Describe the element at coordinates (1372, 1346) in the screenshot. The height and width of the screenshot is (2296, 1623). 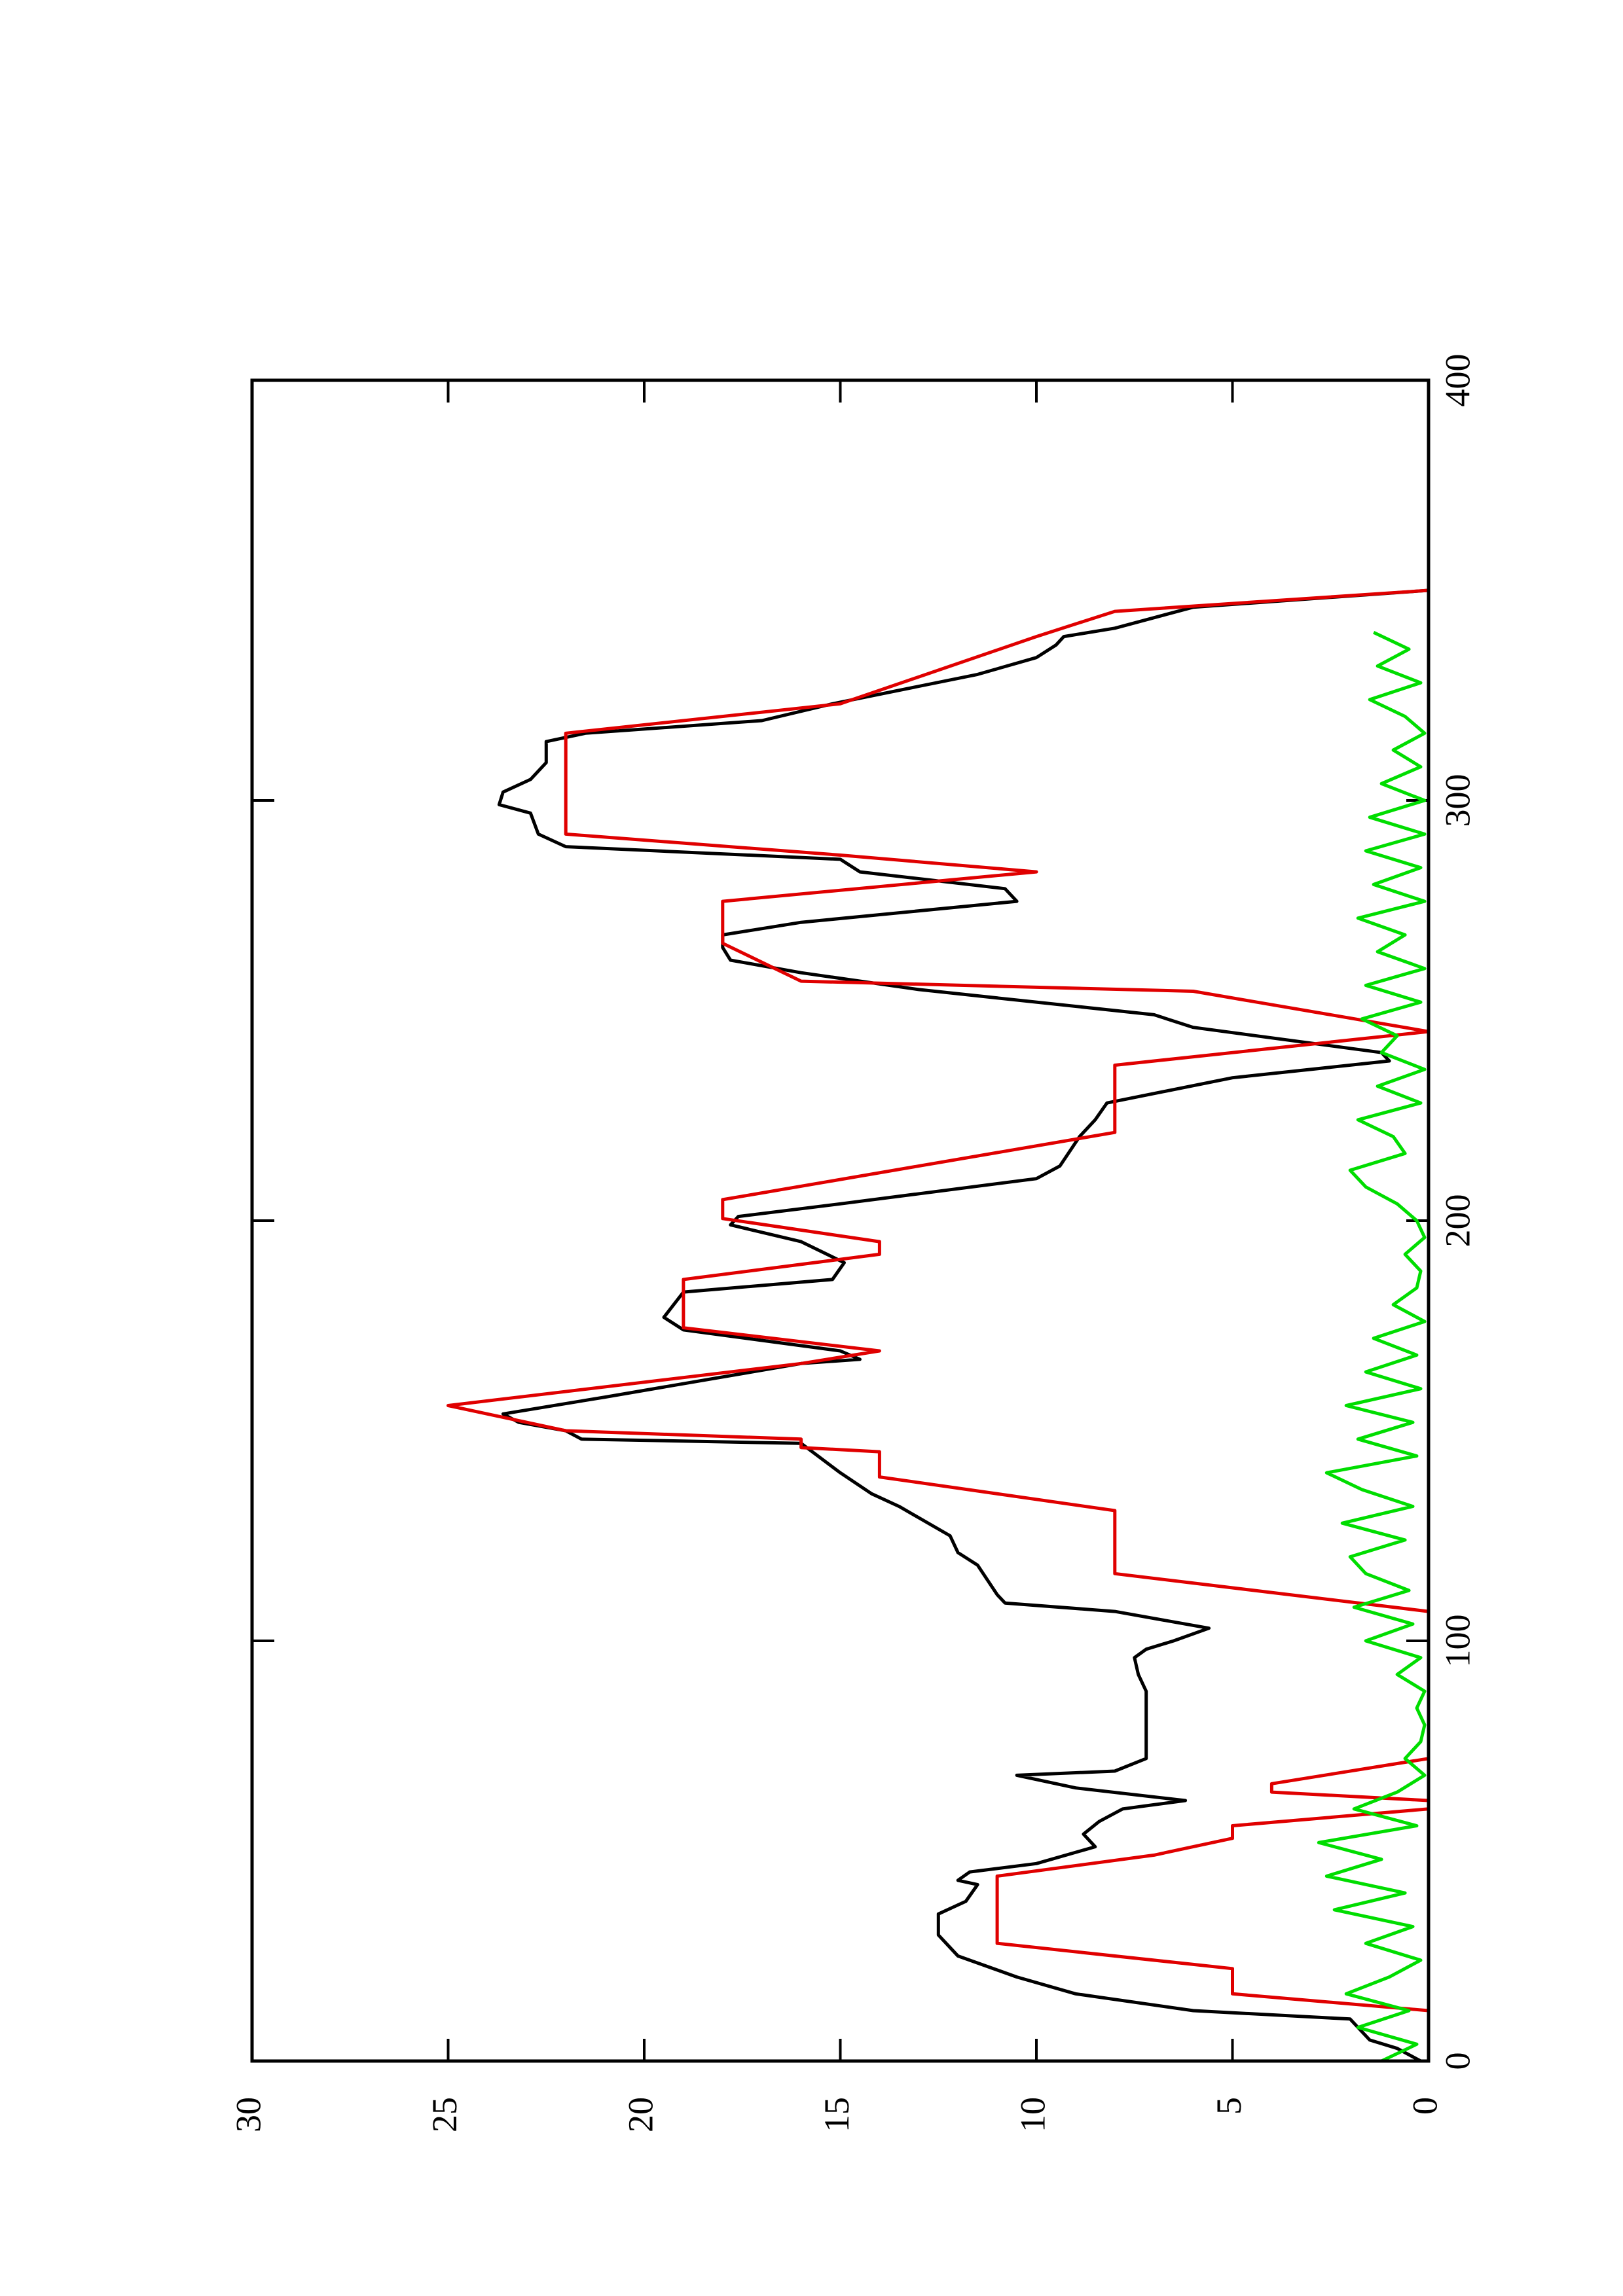
I see `data-line` at that location.